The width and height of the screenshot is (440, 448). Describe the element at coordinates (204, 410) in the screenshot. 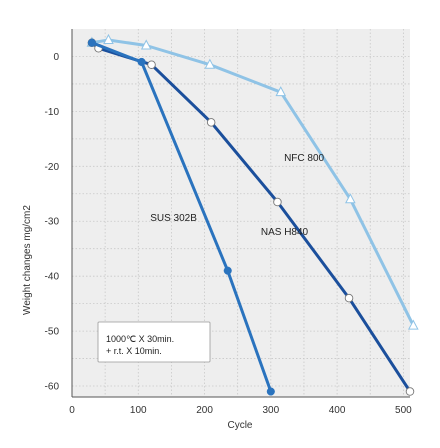

I see `x-tick-label: 200` at that location.